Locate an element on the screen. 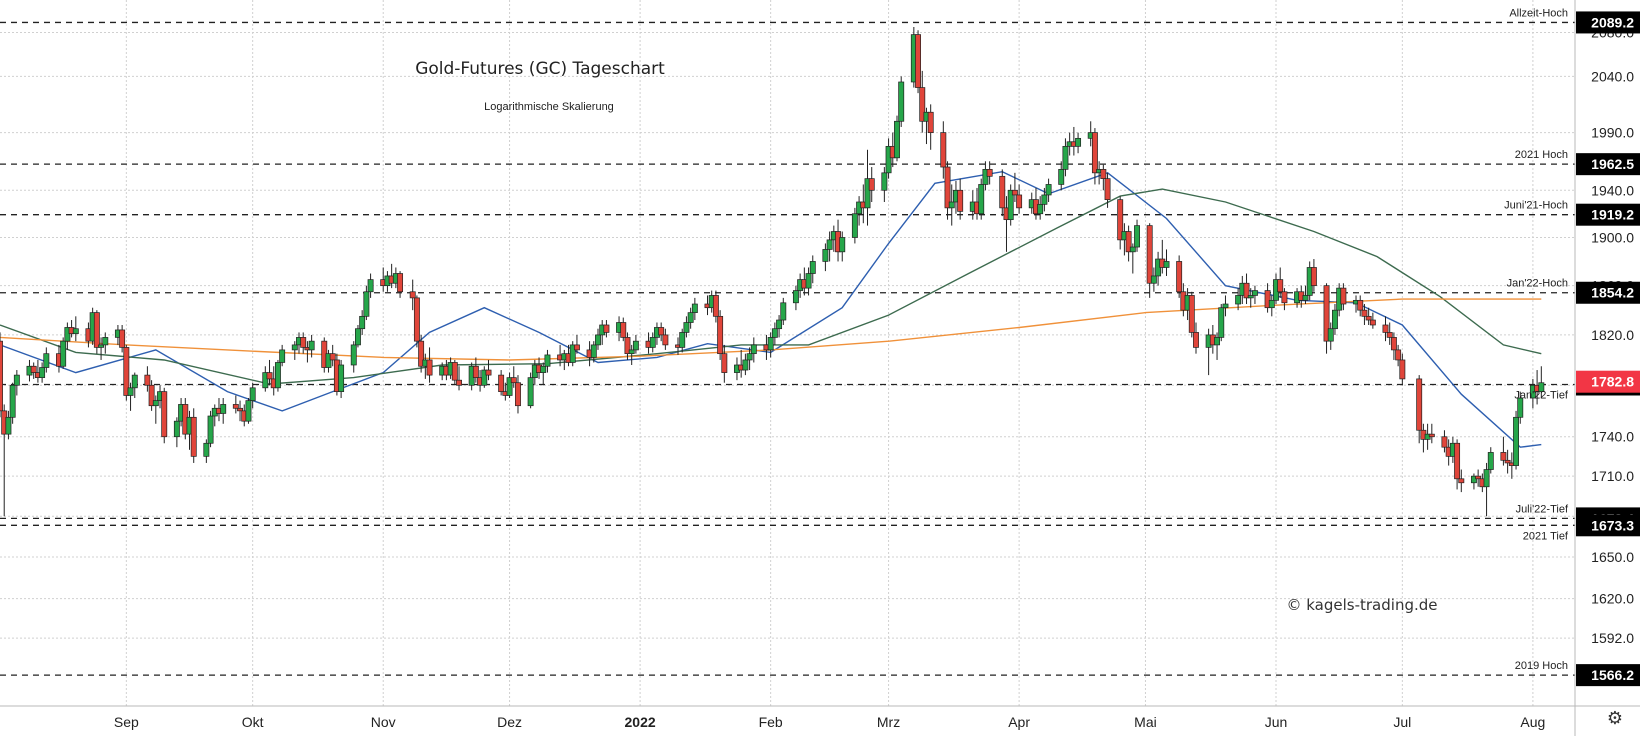 This screenshot has width=1640, height=736. level-label: Juni'21-Hoch is located at coordinates (1536, 206).